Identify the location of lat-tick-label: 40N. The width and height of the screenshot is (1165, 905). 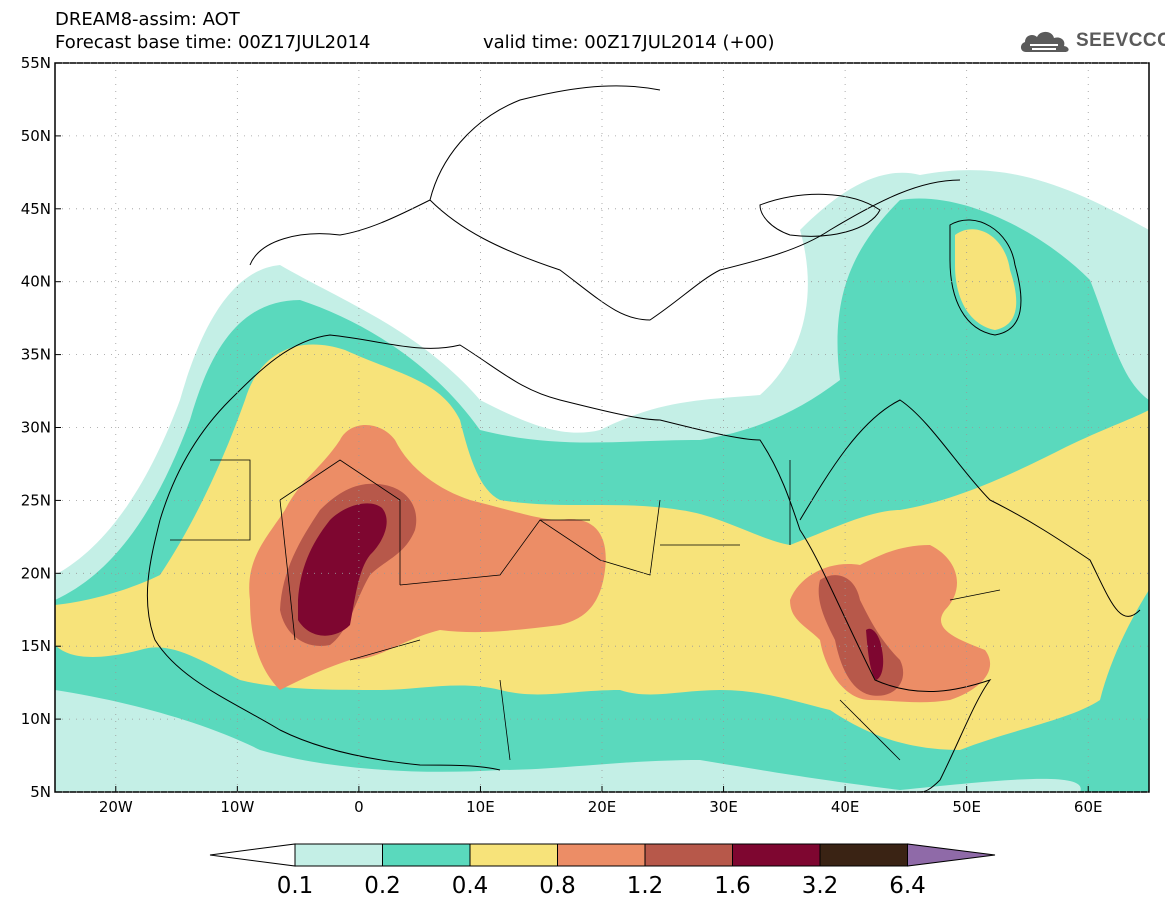
(36, 282).